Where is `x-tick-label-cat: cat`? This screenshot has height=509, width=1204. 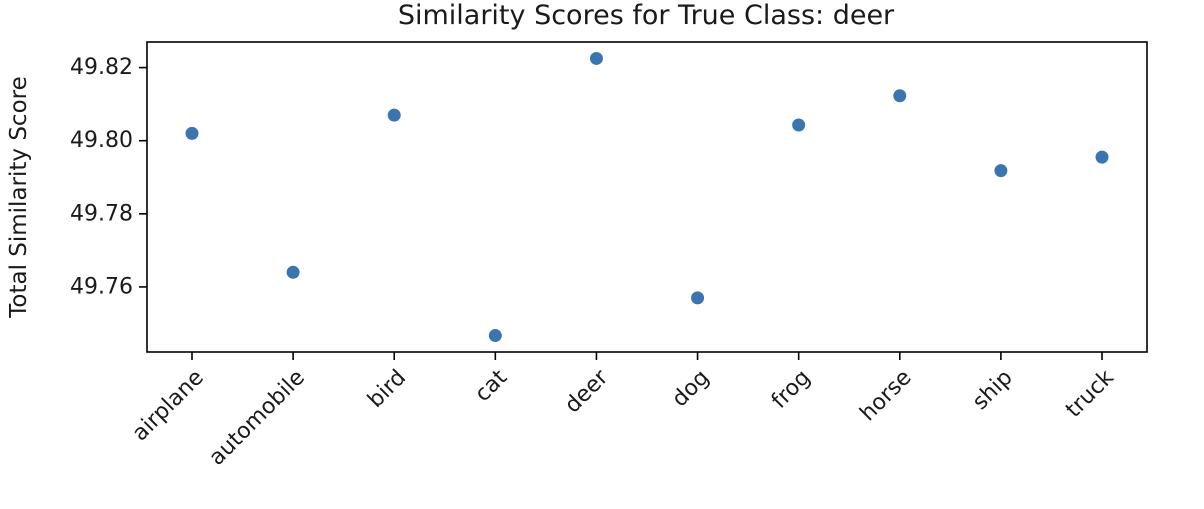 x-tick-label-cat: cat is located at coordinates (491, 386).